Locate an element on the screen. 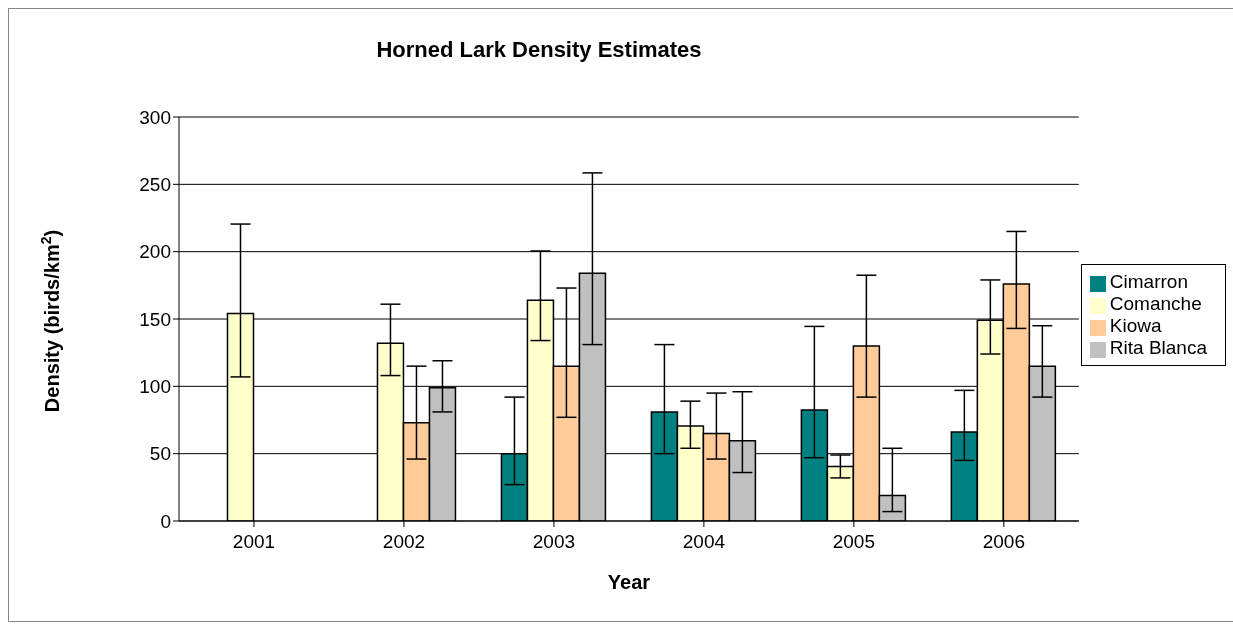 Image resolution: width=1233 pixels, height=626 pixels. legend-label: Comanche is located at coordinates (1155, 303).